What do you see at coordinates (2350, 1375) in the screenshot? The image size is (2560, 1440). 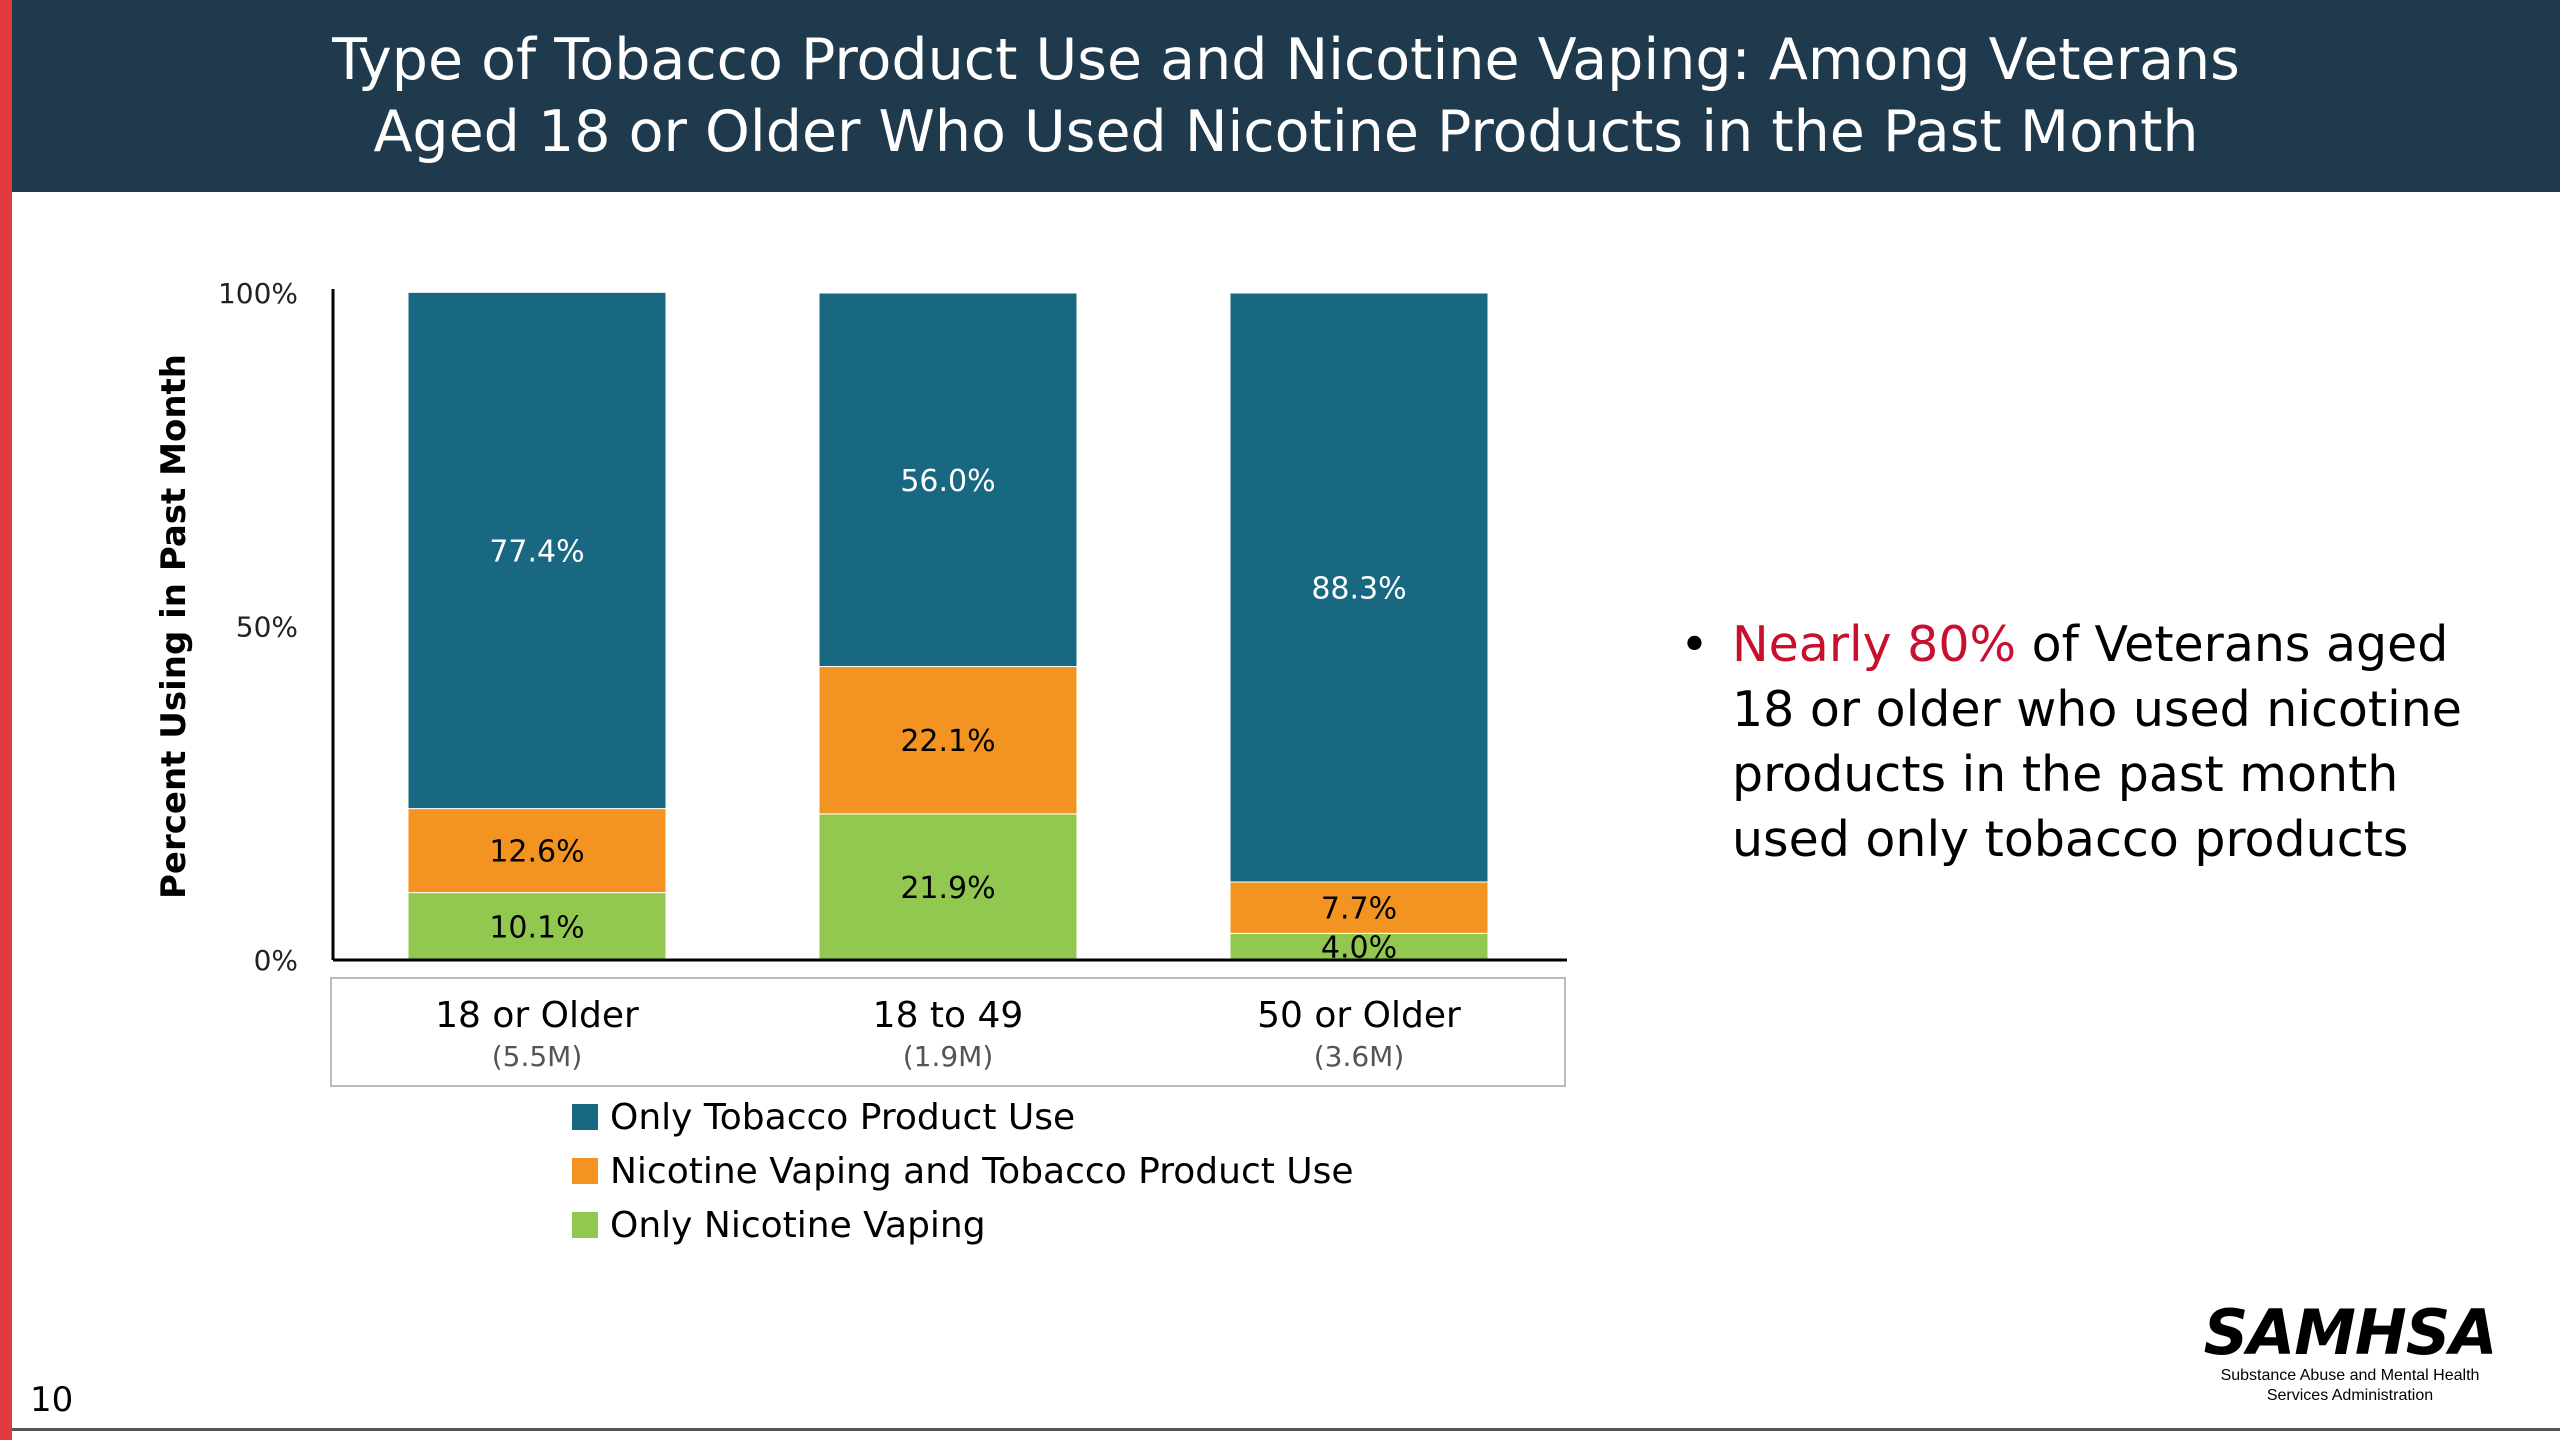 I see `logo-subtitle-line-1: Substance Abuse and Mental Health` at bounding box center [2350, 1375].